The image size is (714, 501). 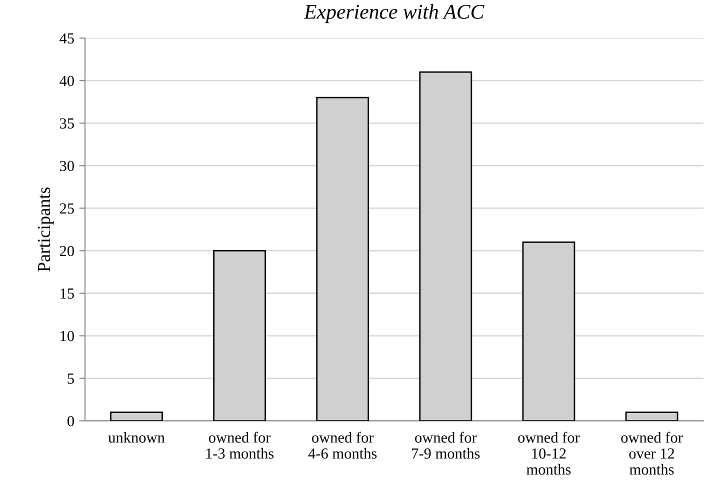 What do you see at coordinates (446, 445) in the screenshot?
I see `x-tick-label: owned for 7-9 months` at bounding box center [446, 445].